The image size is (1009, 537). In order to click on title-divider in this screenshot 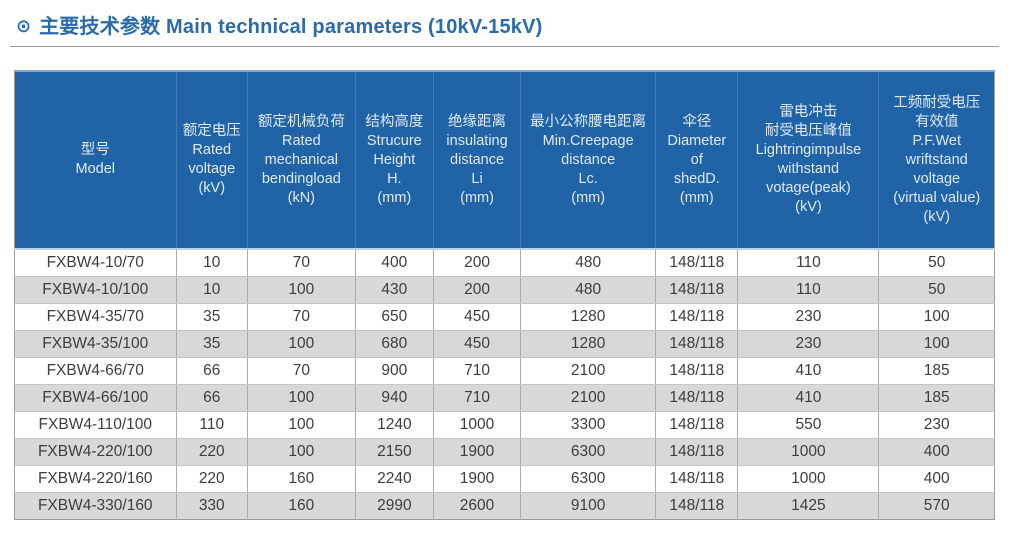, I will do `click(504, 46)`.